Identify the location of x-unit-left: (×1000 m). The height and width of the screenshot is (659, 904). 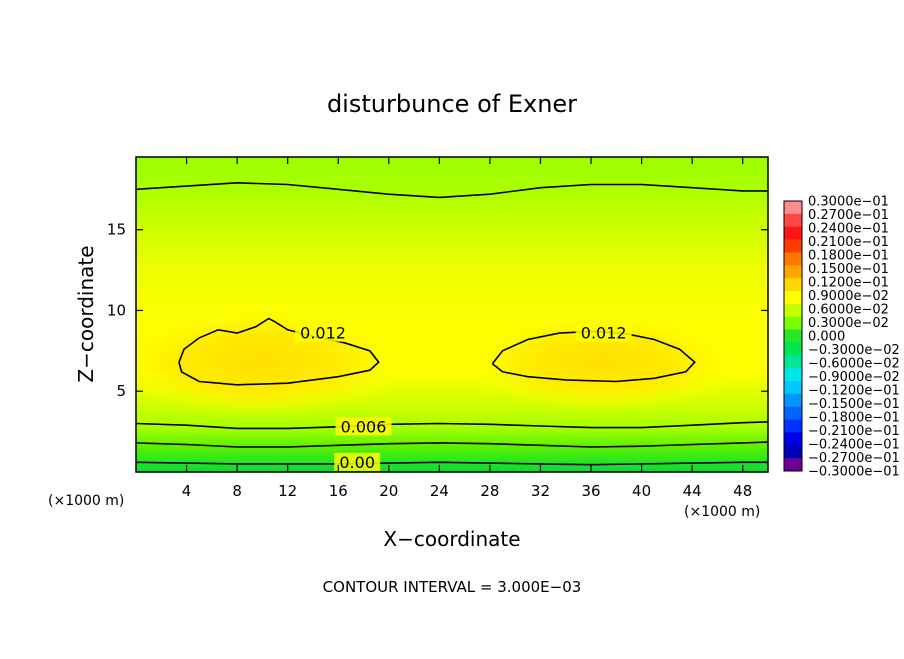
(86, 501).